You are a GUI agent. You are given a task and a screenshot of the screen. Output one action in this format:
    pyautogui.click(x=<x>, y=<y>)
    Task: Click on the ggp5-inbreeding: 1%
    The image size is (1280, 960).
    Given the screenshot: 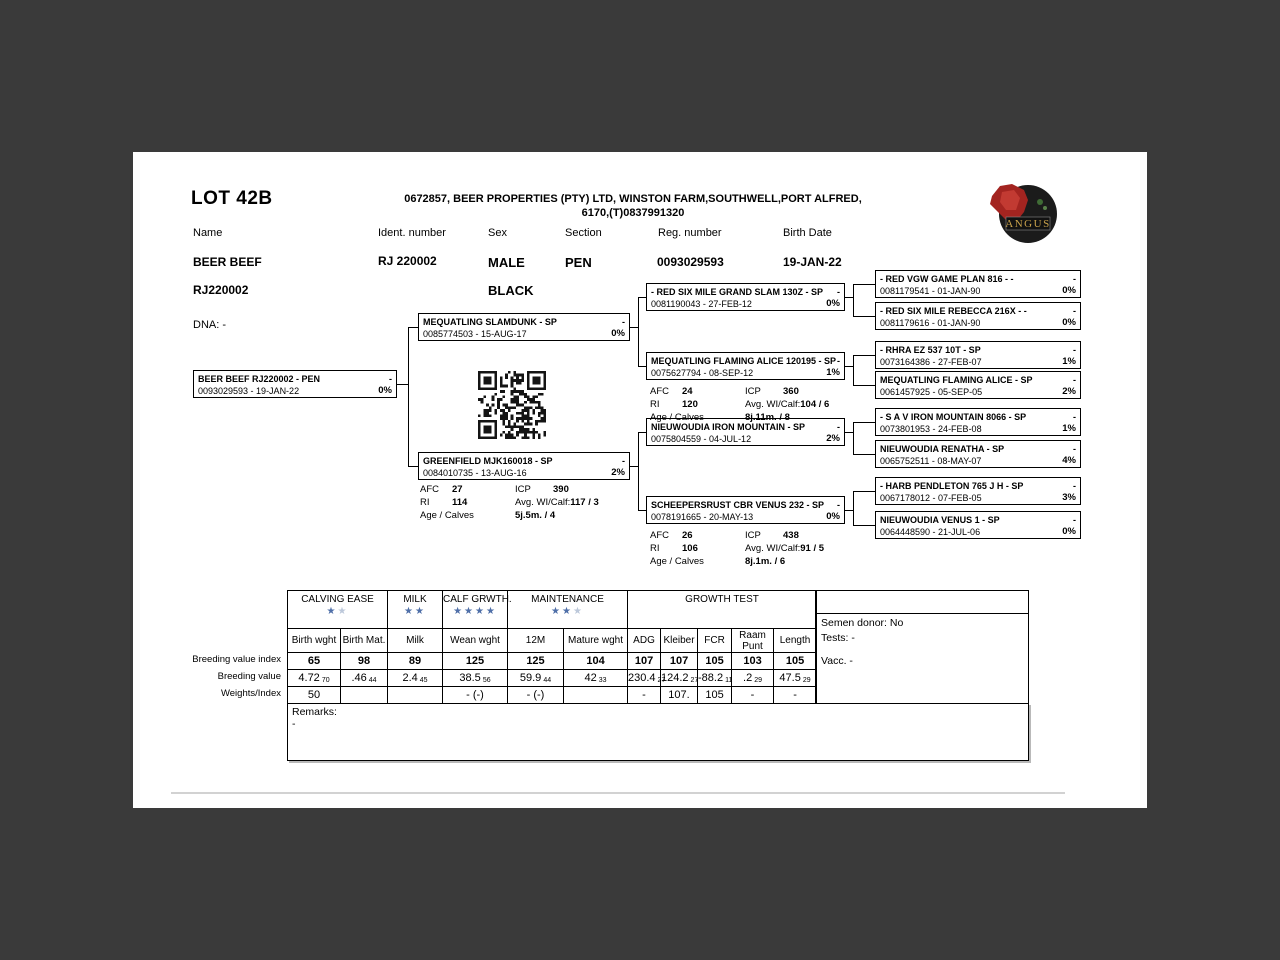 What is the action you would take?
    pyautogui.click(x=1069, y=428)
    